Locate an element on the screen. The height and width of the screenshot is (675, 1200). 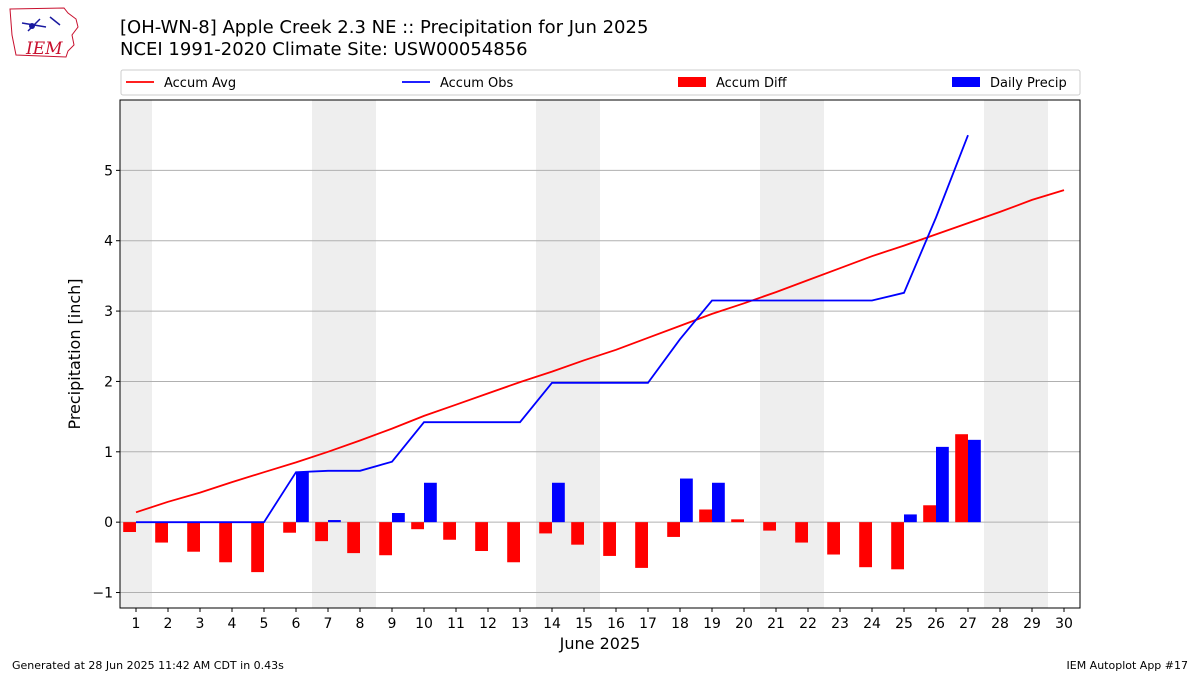
x-tick-label: 5 is located at coordinates (264, 624).